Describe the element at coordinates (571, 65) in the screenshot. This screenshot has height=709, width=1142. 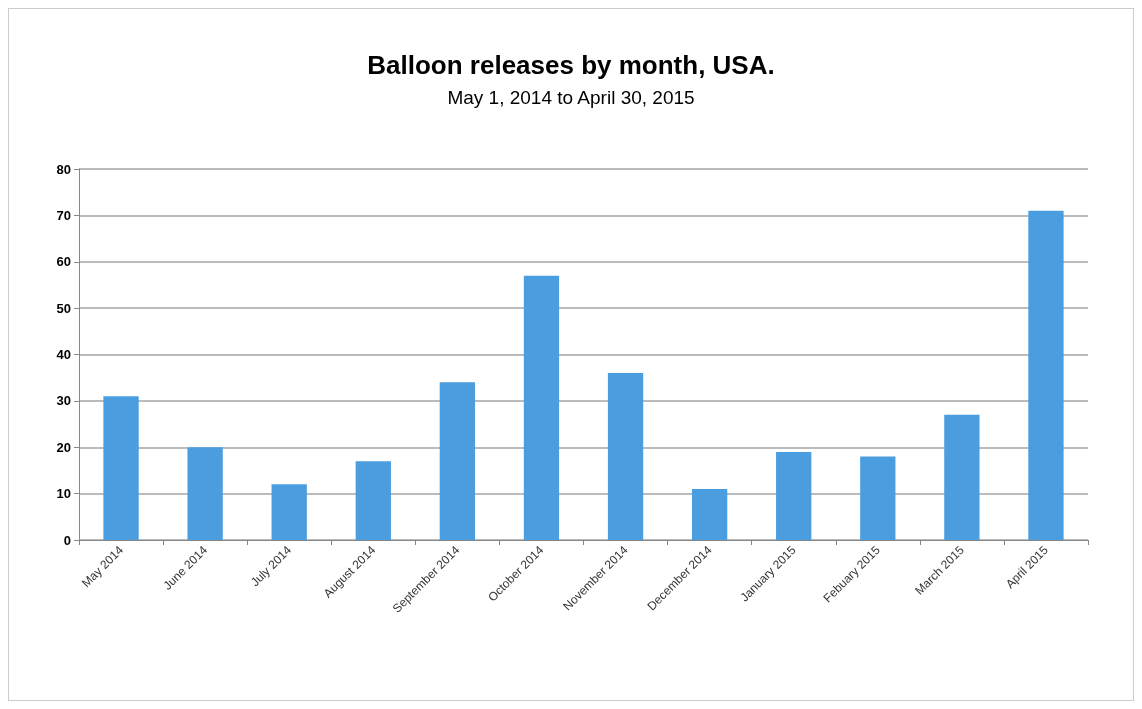
I see `chart-title: Balloon releases by month, USA.` at that location.